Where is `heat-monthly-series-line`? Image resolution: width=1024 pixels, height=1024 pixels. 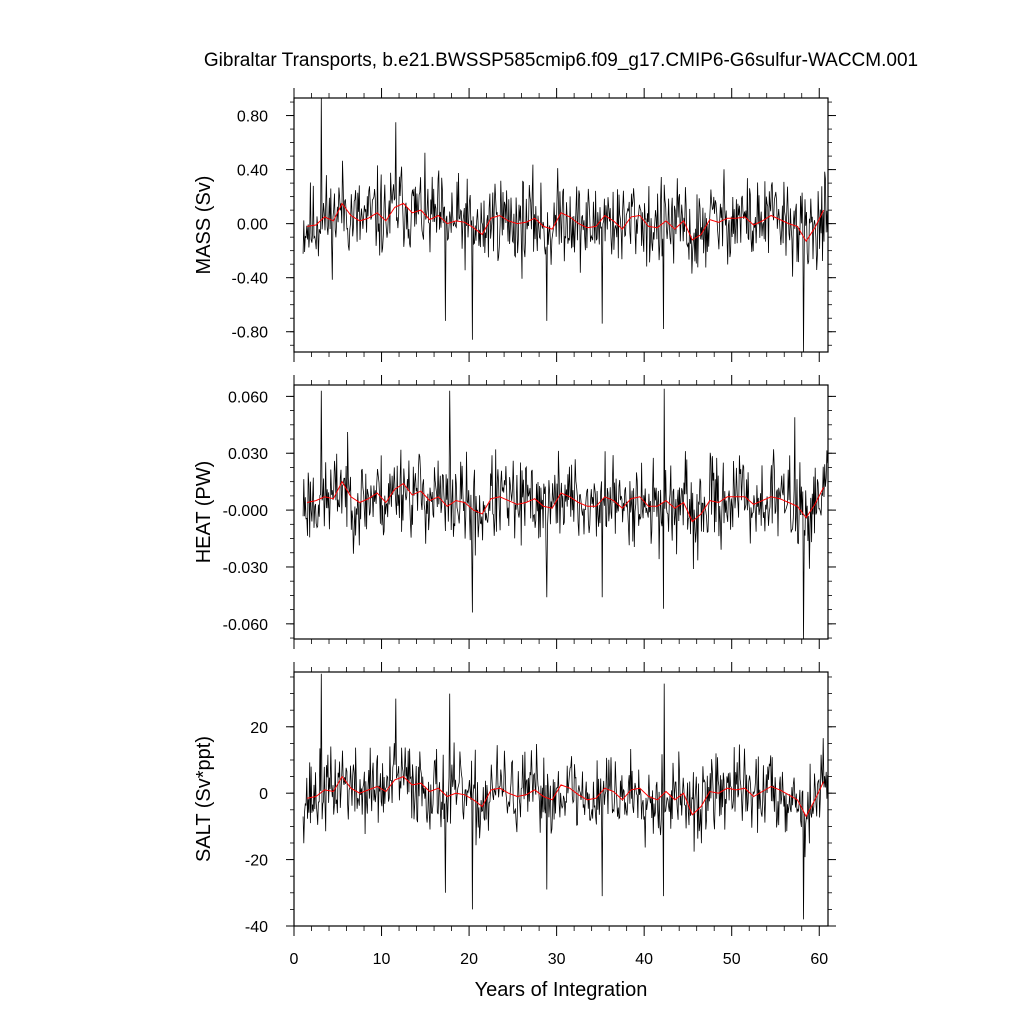 heat-monthly-series-line is located at coordinates (565, 513).